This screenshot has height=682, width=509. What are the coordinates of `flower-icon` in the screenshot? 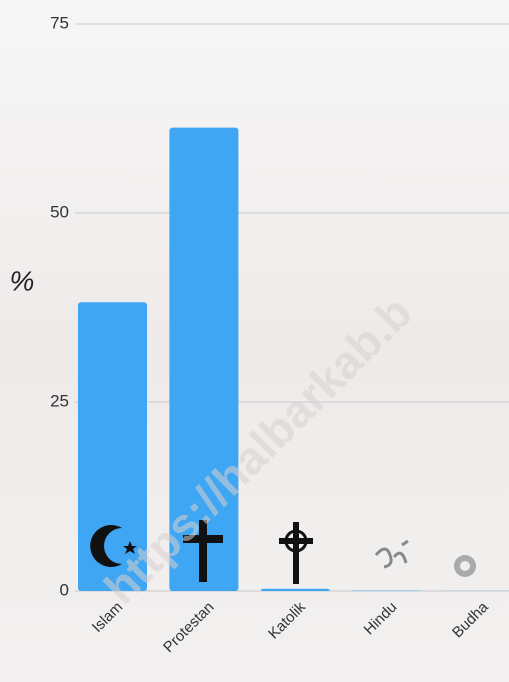 It's located at (465, 566).